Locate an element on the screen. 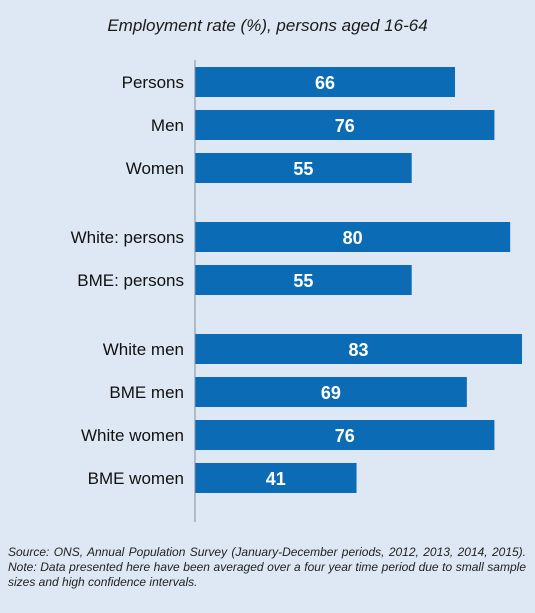 The height and width of the screenshot is (613, 535). value-label: 66 is located at coordinates (325, 83).